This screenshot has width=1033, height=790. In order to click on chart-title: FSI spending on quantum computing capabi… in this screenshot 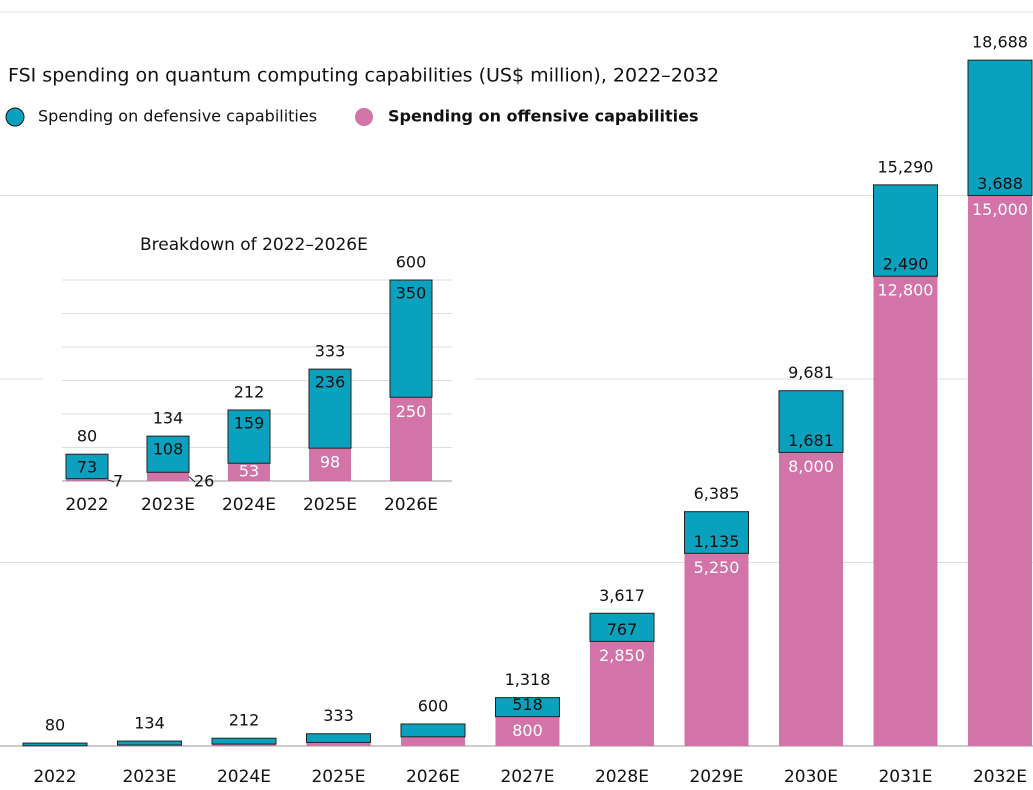, I will do `click(363, 76)`.